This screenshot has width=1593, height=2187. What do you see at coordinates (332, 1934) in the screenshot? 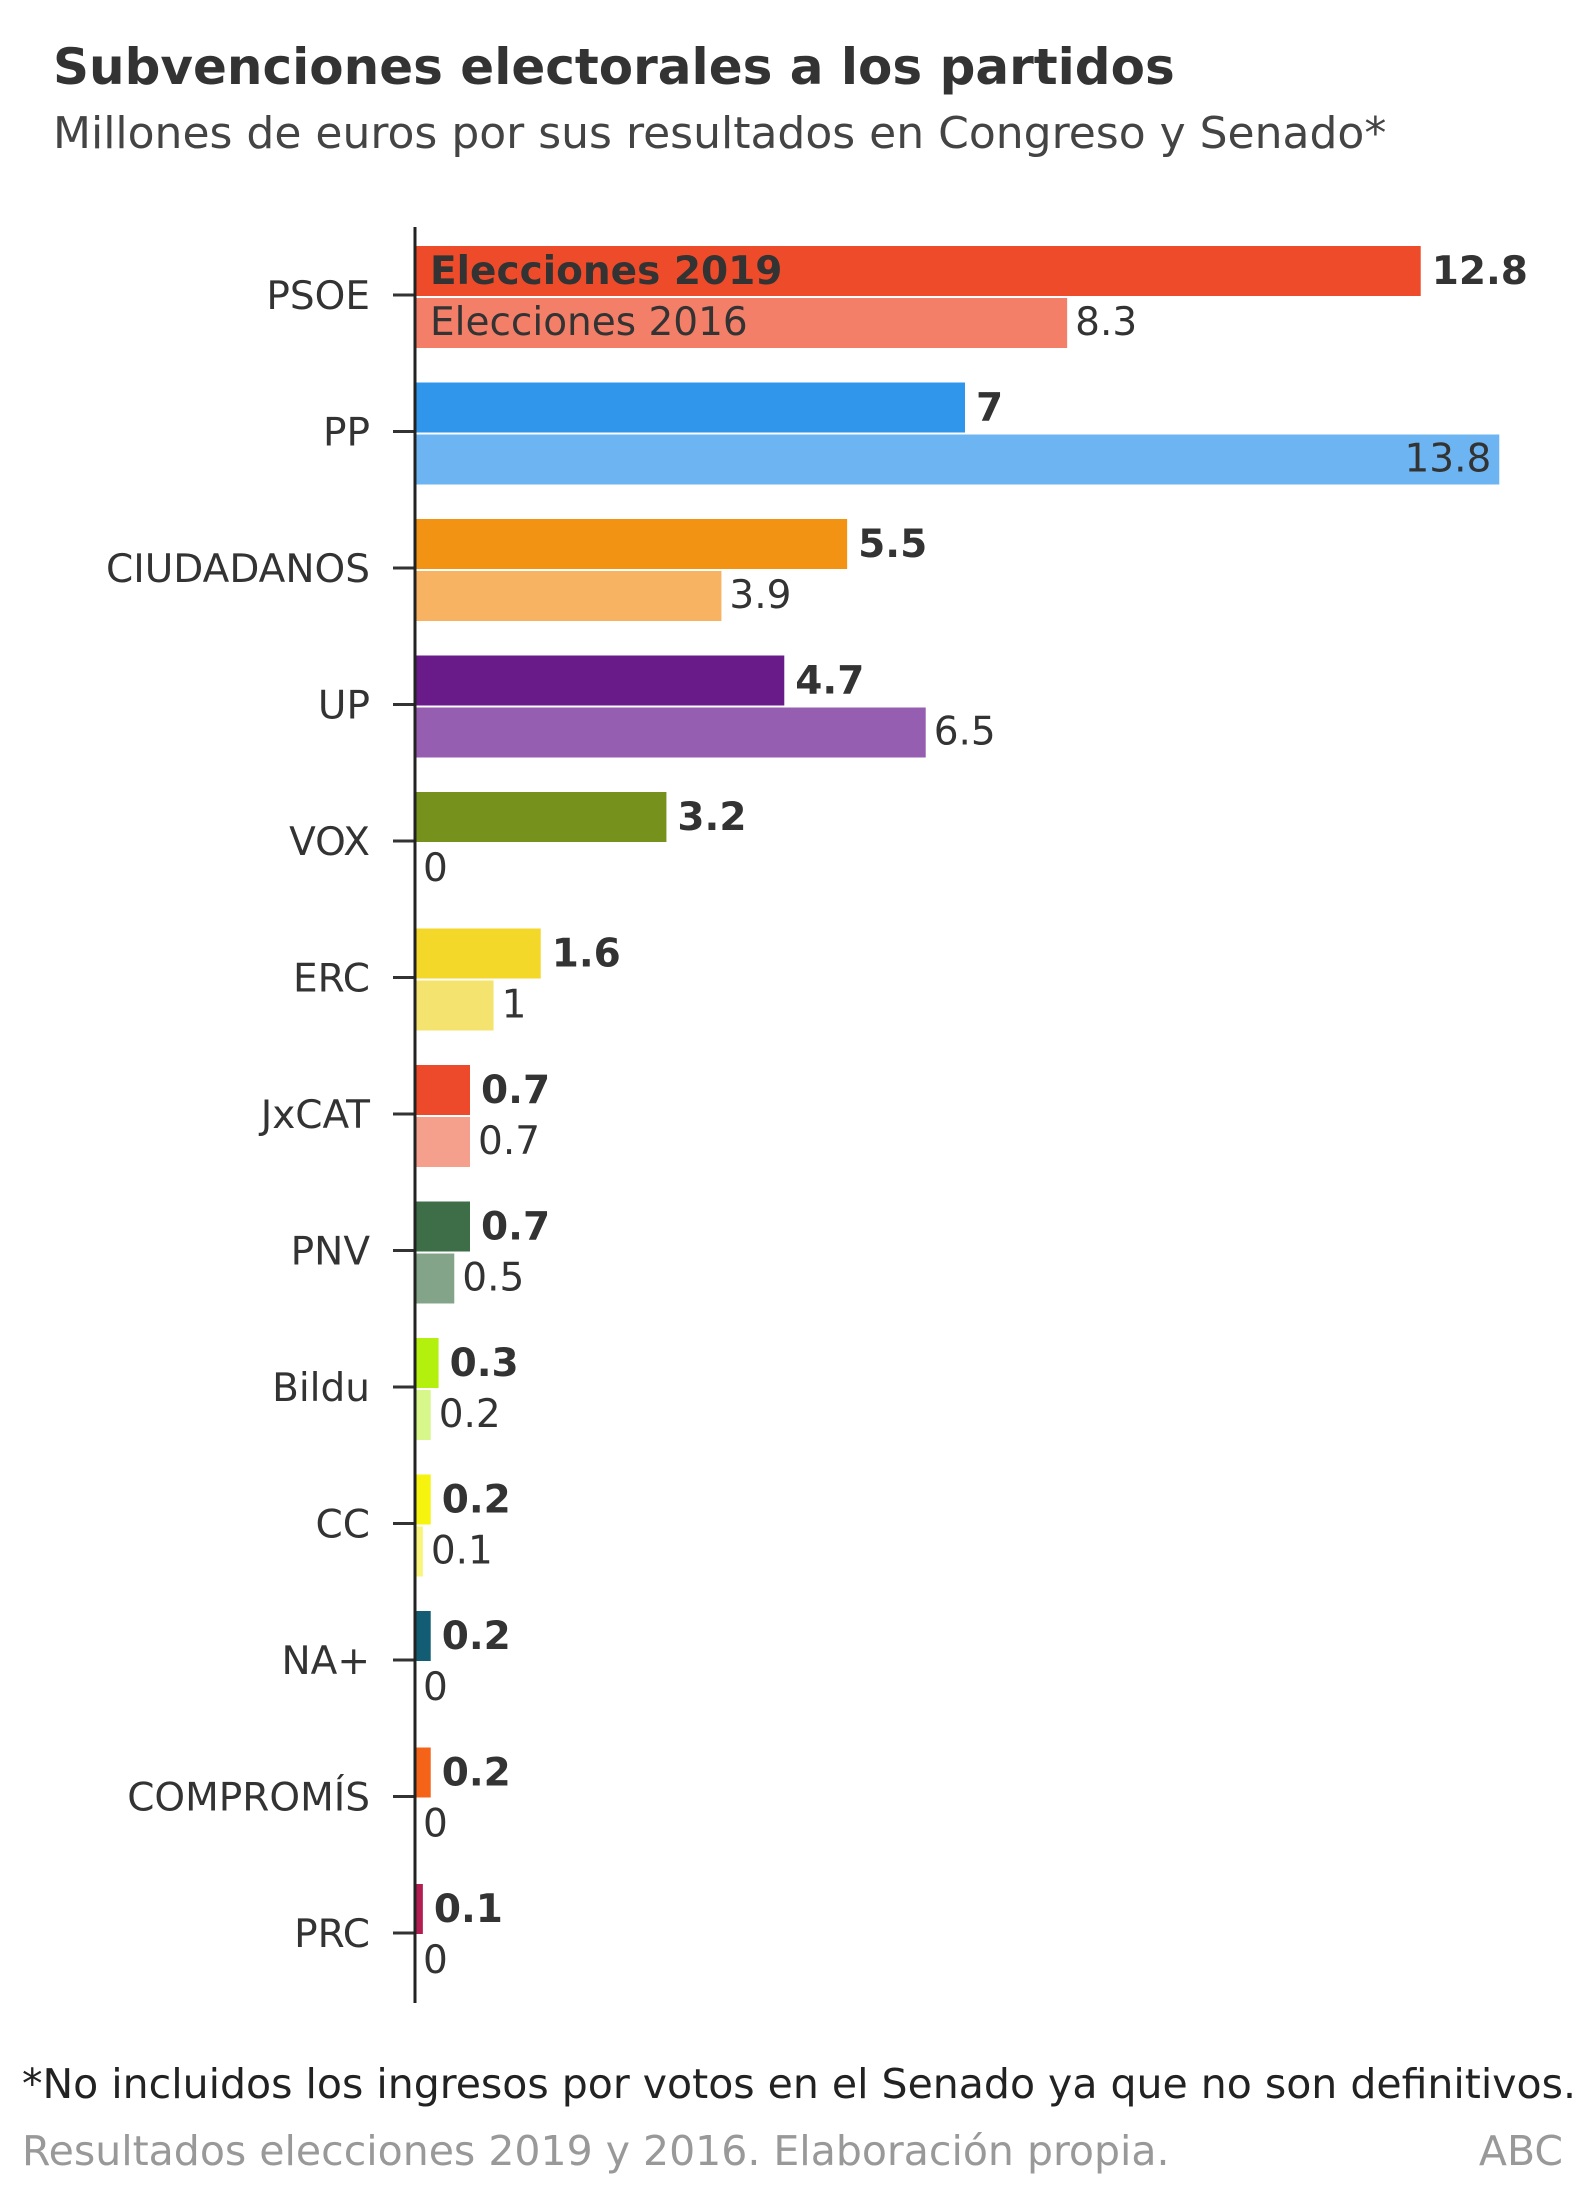
I see `category-label: PRC` at bounding box center [332, 1934].